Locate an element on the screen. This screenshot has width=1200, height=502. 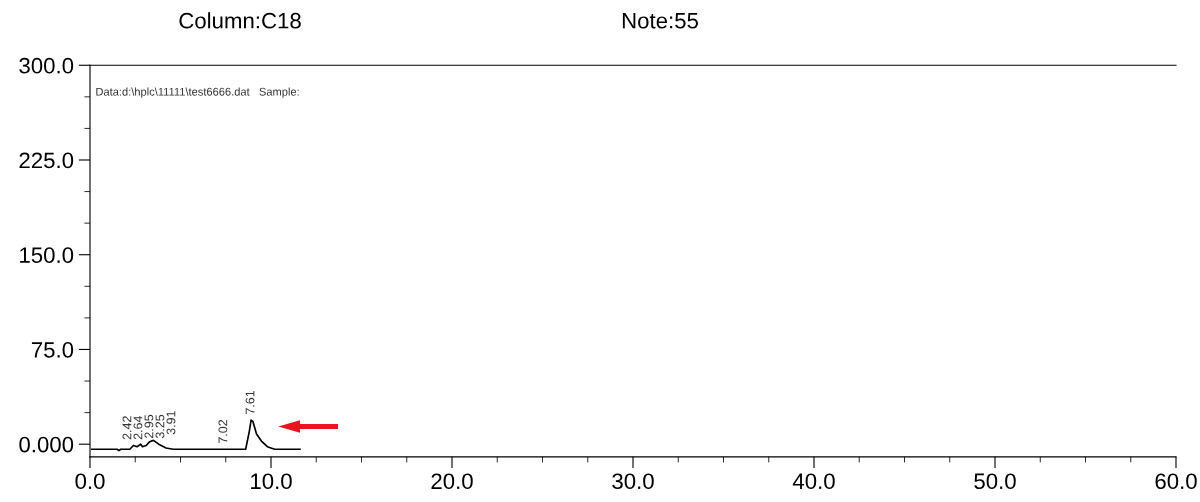
chart-title: Column:C18 is located at coordinates (240, 20).